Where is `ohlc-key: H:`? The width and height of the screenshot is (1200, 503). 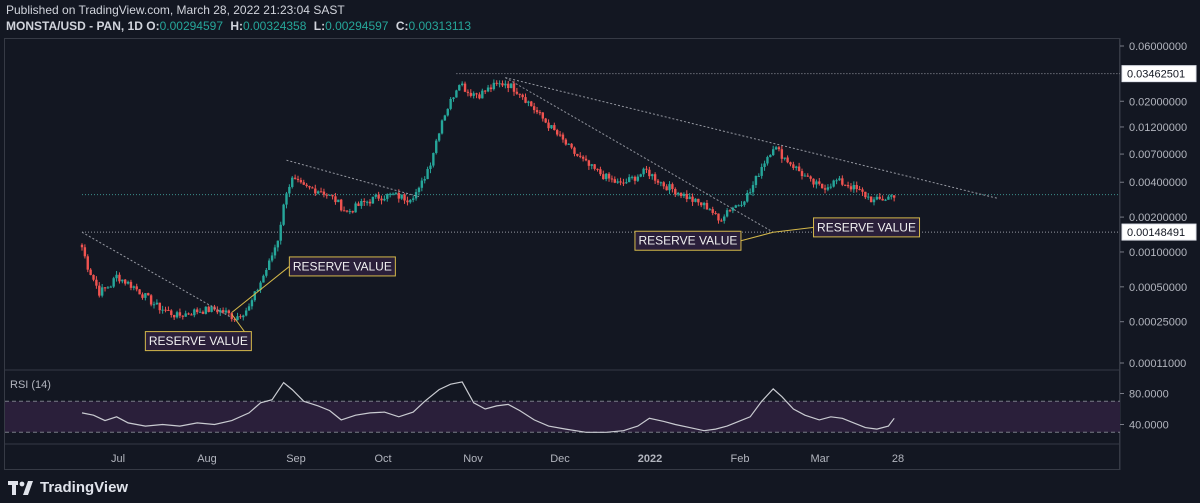
ohlc-key: H: is located at coordinates (235, 26).